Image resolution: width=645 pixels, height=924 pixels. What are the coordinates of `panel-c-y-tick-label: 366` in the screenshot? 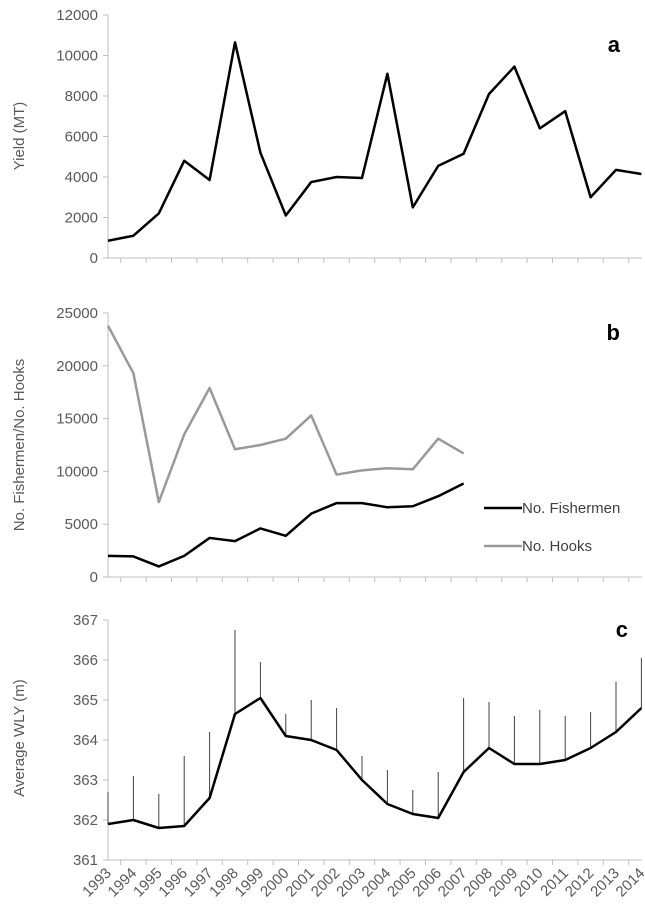 It's located at (85, 660).